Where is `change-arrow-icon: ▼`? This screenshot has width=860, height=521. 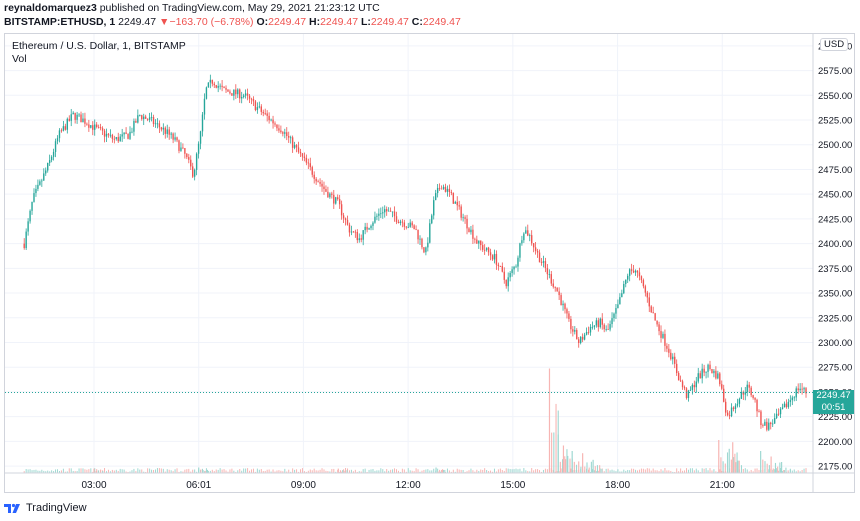 change-arrow-icon: ▼ is located at coordinates (164, 22).